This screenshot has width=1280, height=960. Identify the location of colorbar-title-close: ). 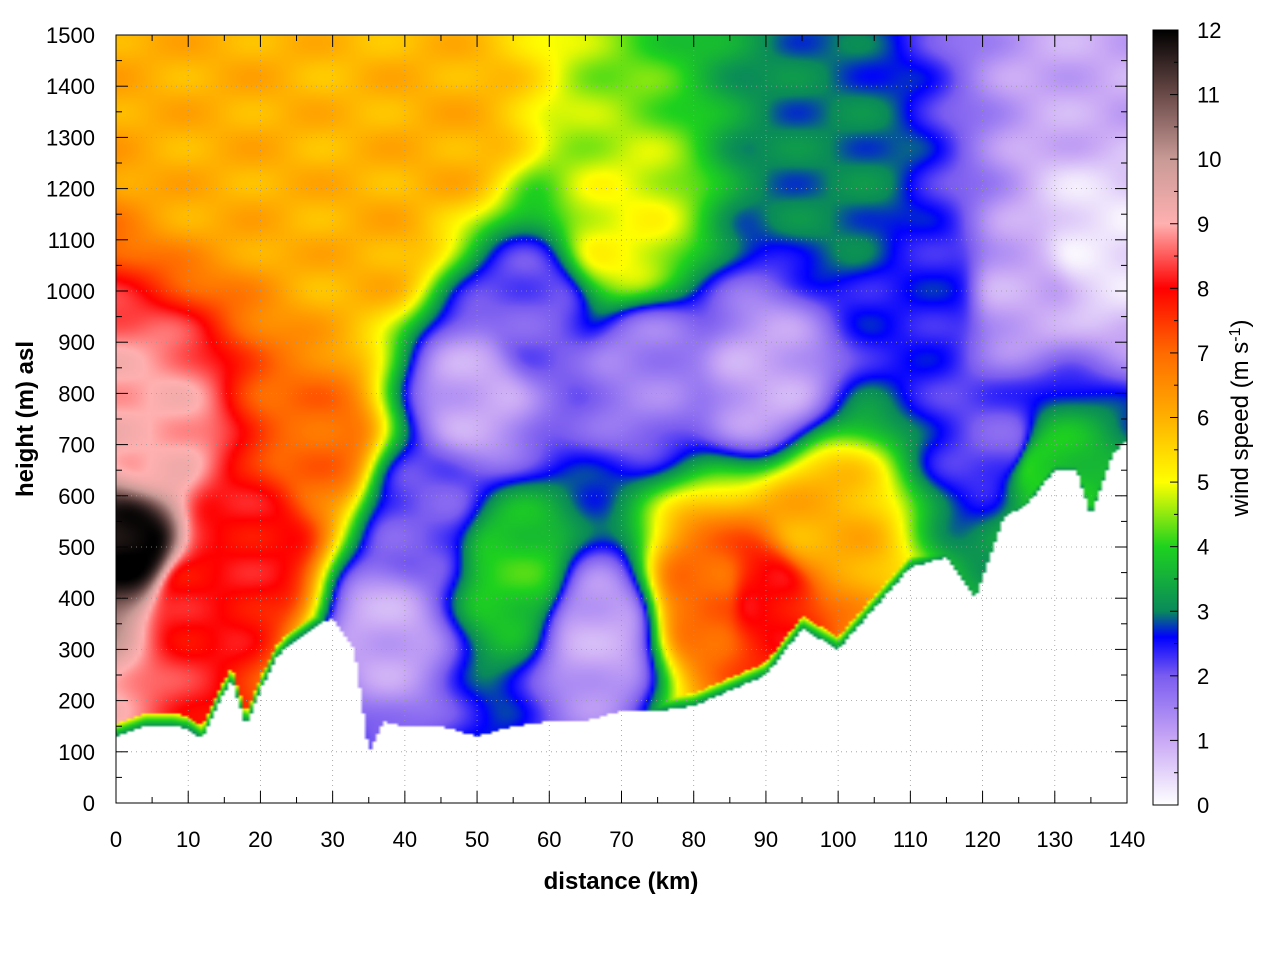
(1240, 324).